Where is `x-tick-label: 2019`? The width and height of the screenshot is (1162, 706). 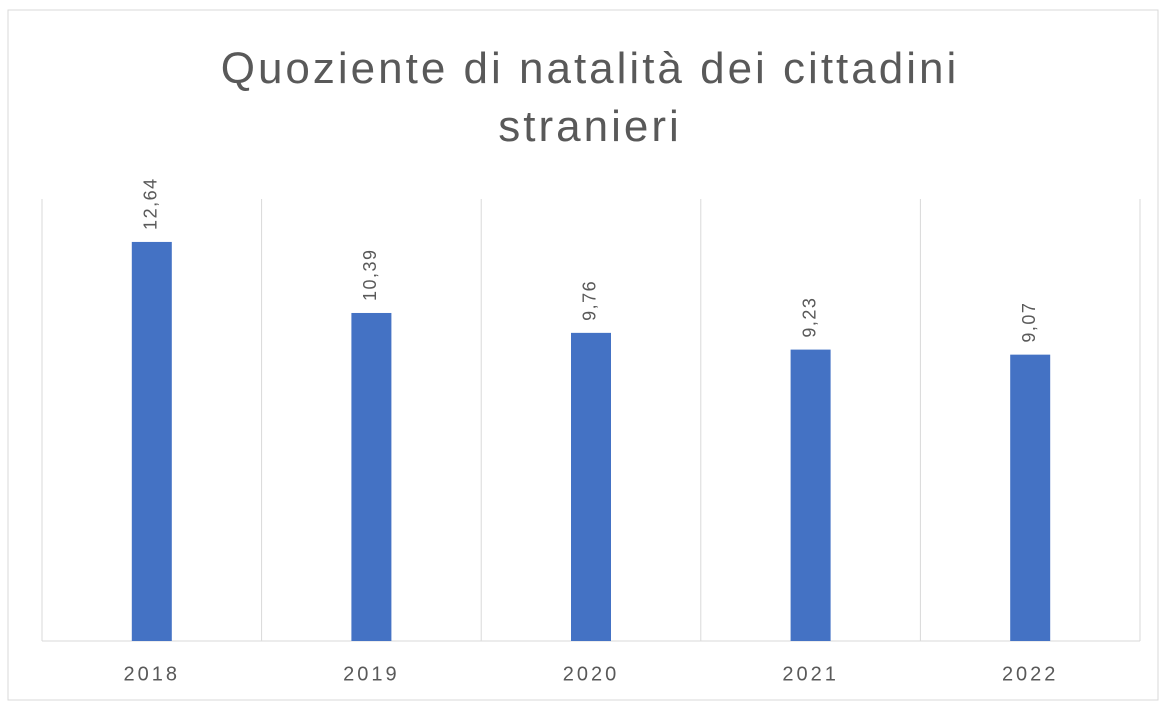
x-tick-label: 2019 is located at coordinates (371, 674).